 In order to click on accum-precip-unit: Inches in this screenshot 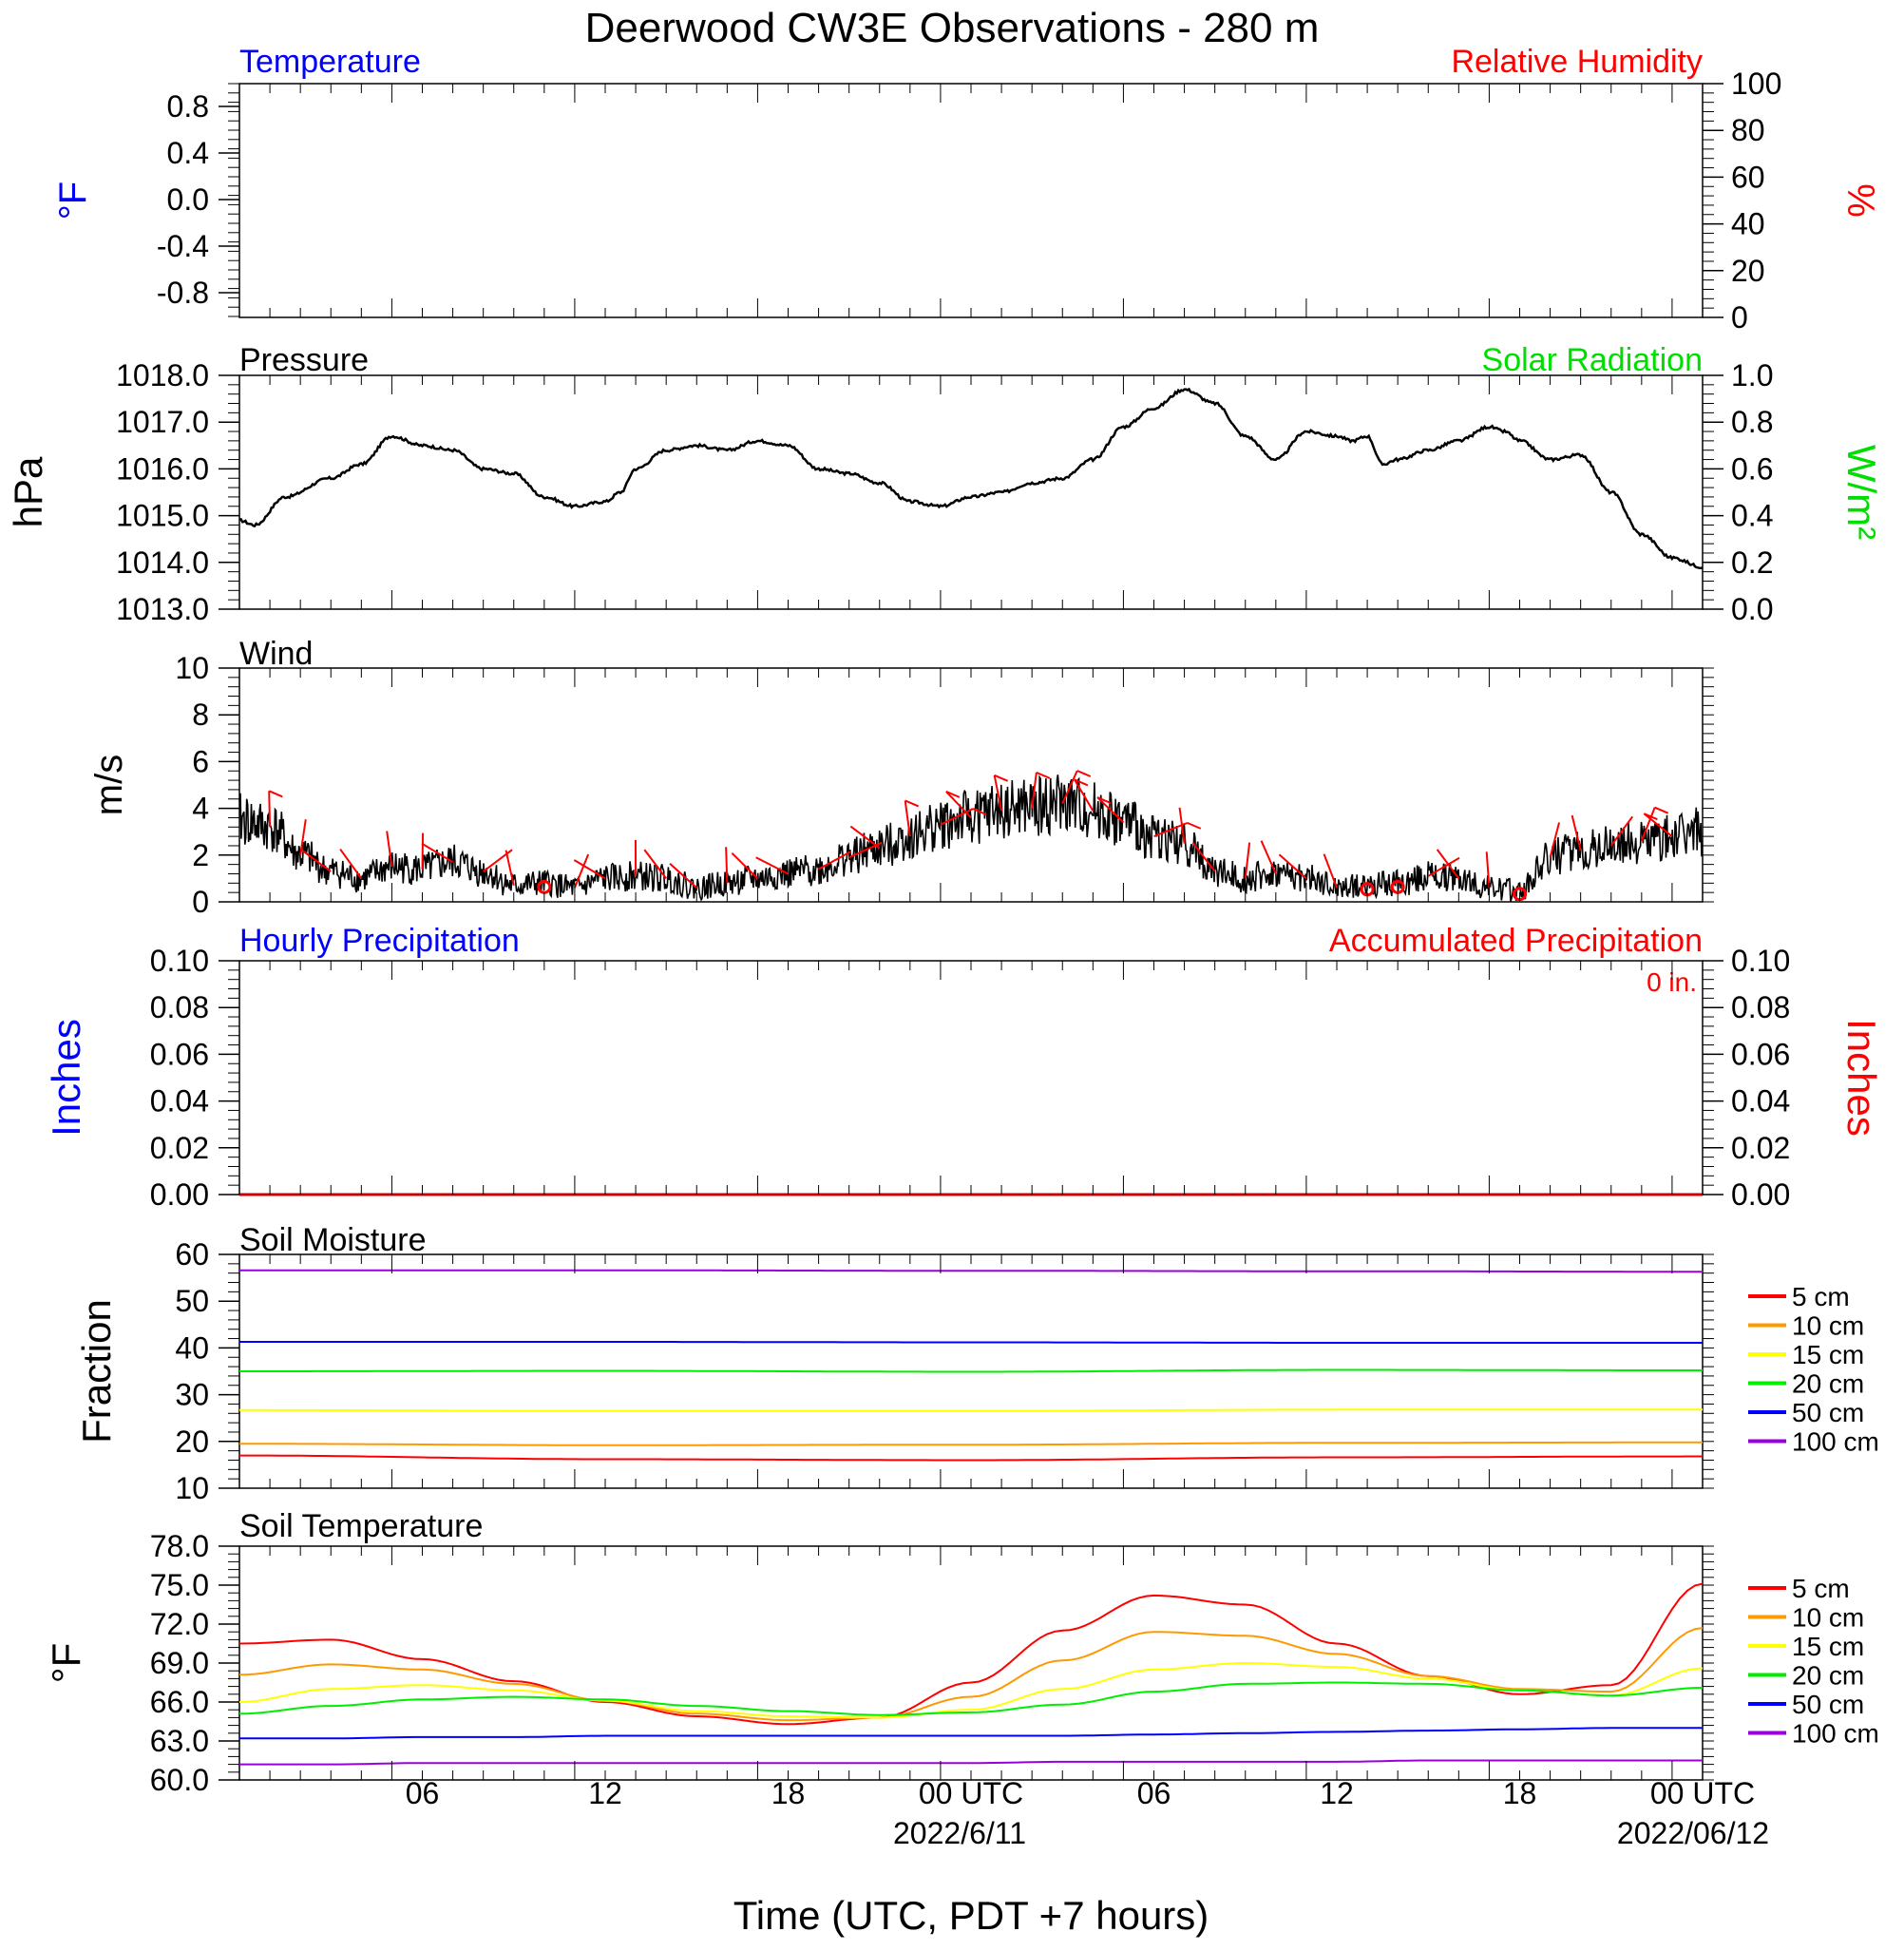, I will do `click(1861, 1078)`.